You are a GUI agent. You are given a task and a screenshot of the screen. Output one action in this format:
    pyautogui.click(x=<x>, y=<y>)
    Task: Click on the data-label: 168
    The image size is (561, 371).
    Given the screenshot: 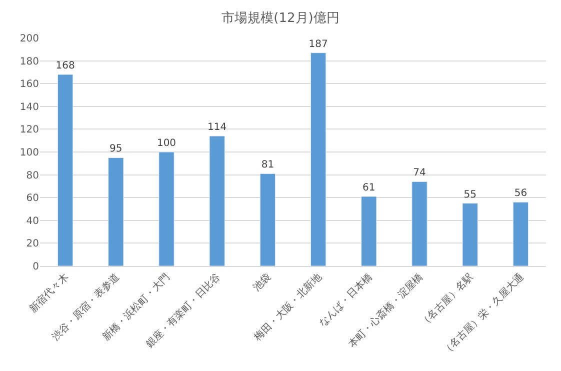 What is the action you would take?
    pyautogui.click(x=65, y=66)
    